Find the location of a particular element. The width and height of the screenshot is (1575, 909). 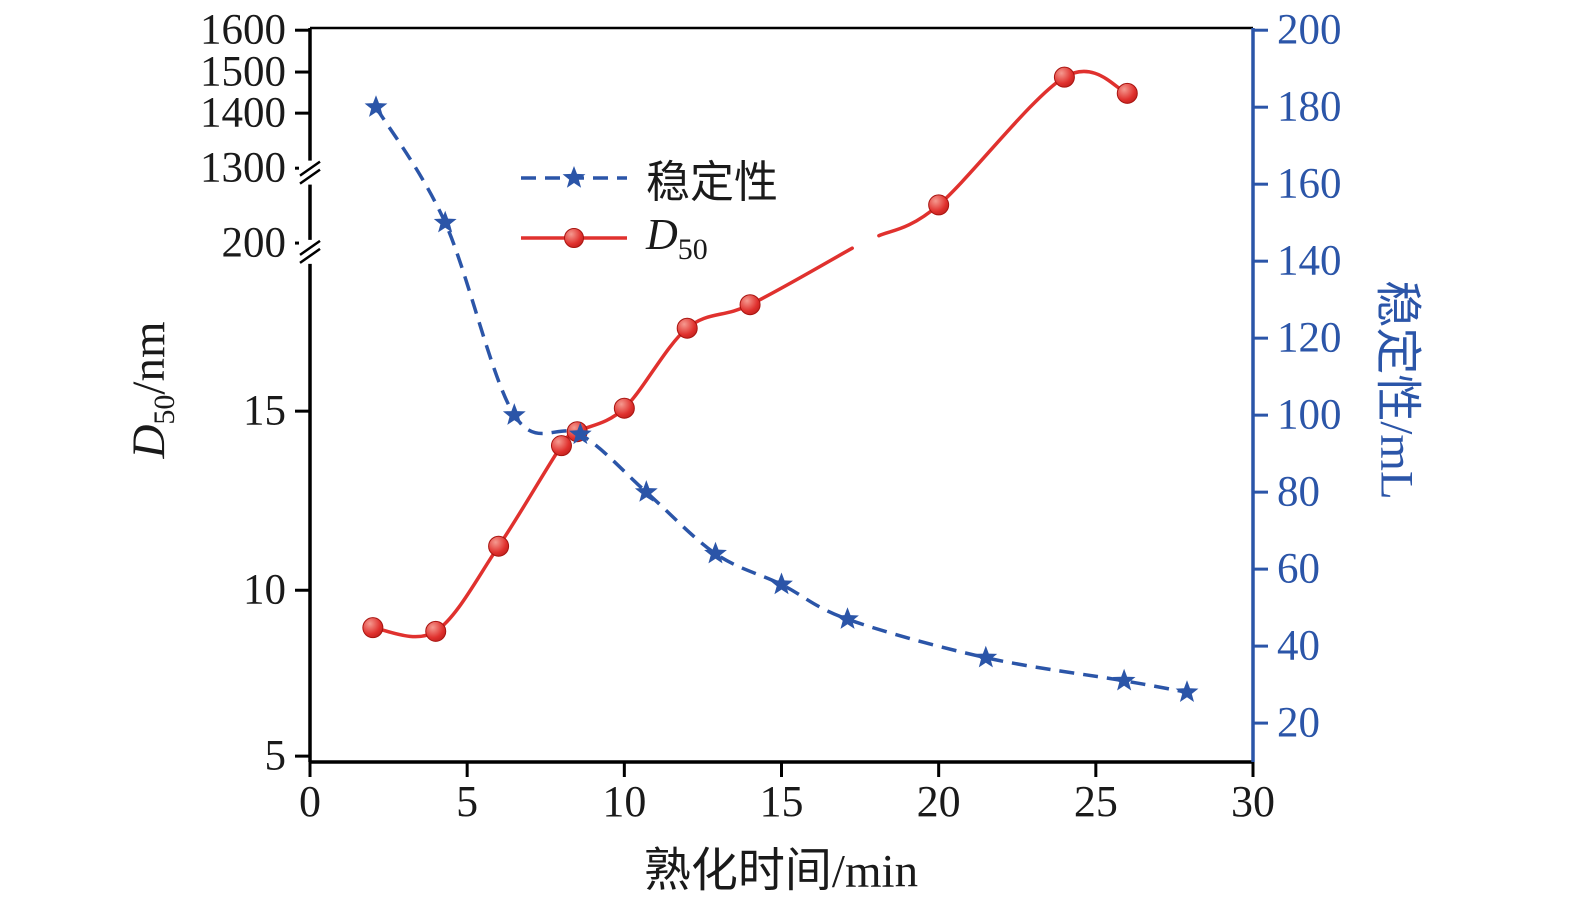

right-tick-label: 100 is located at coordinates (1309, 415).